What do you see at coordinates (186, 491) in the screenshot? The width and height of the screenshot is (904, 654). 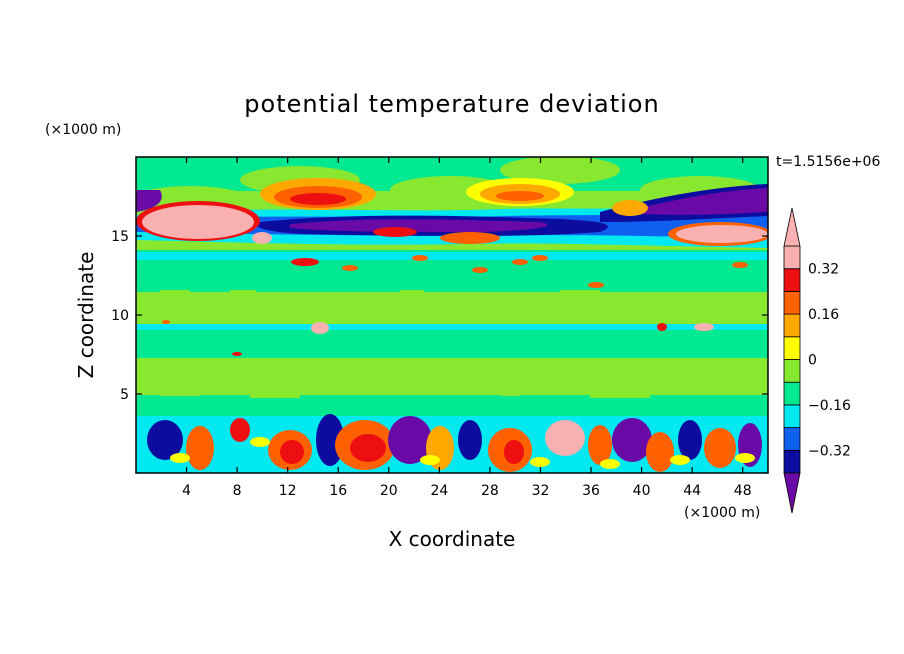 I see `x-tick-label: 4` at bounding box center [186, 491].